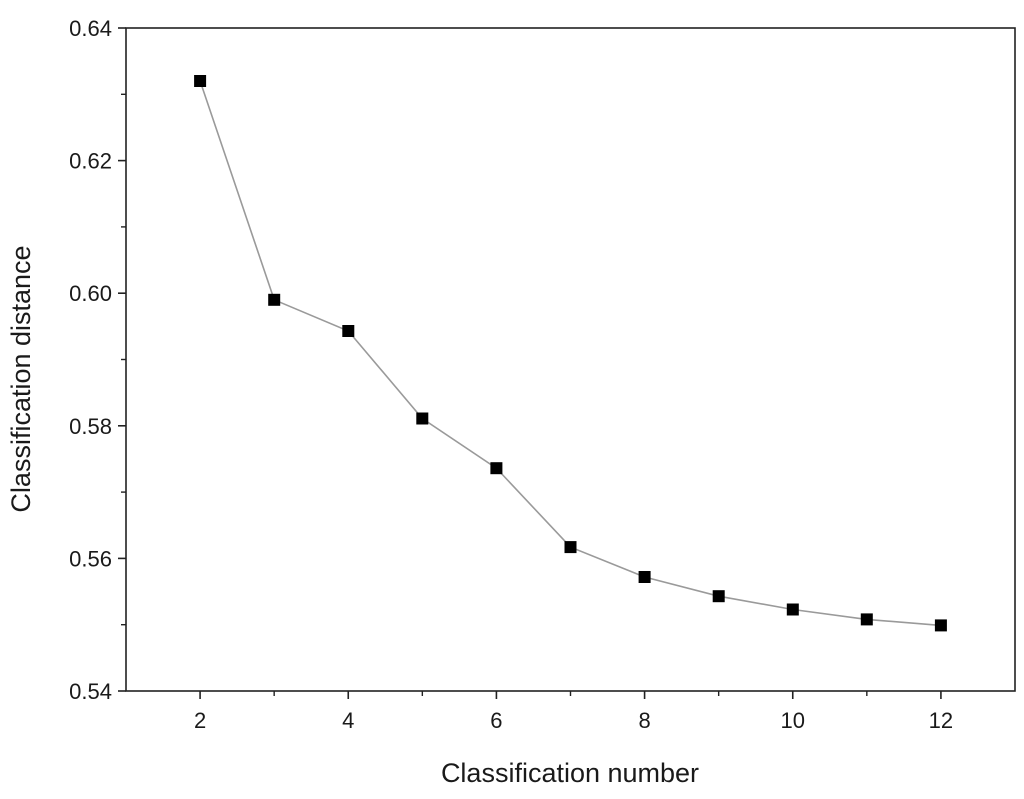  What do you see at coordinates (90, 161) in the screenshot?
I see `y-tick-label: 0.62` at bounding box center [90, 161].